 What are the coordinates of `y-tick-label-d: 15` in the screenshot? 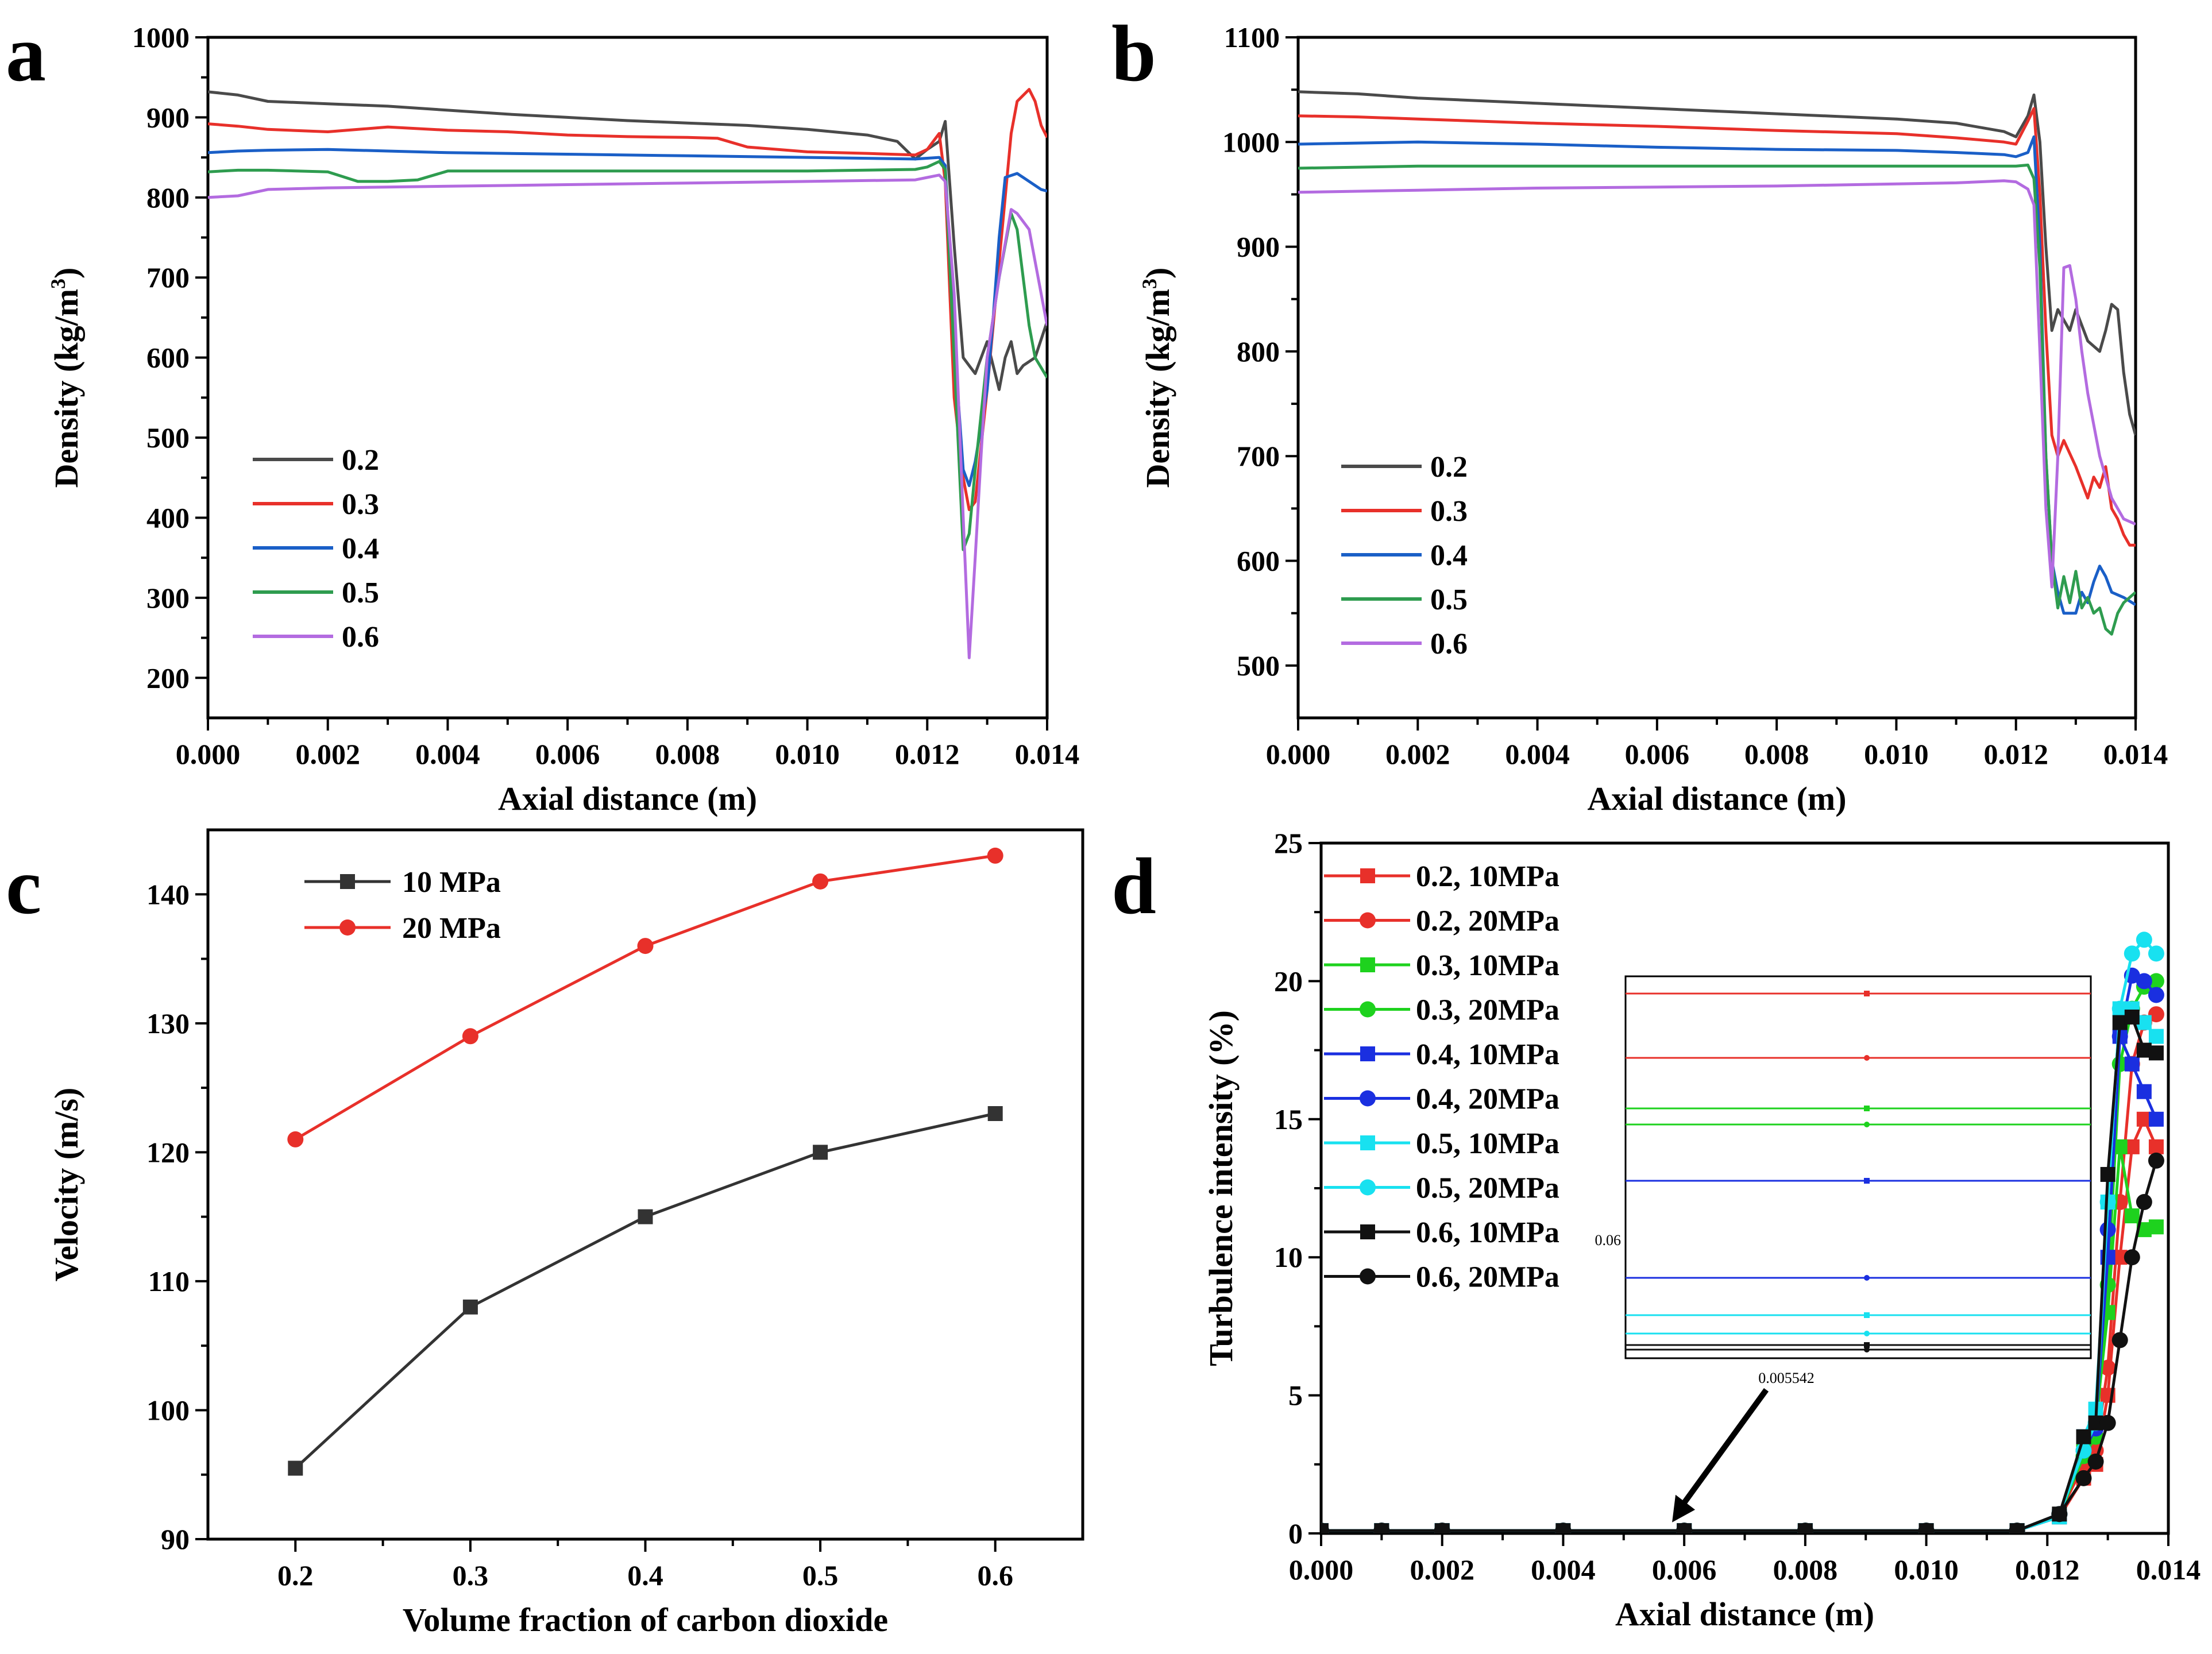 It's located at (1288, 1119).